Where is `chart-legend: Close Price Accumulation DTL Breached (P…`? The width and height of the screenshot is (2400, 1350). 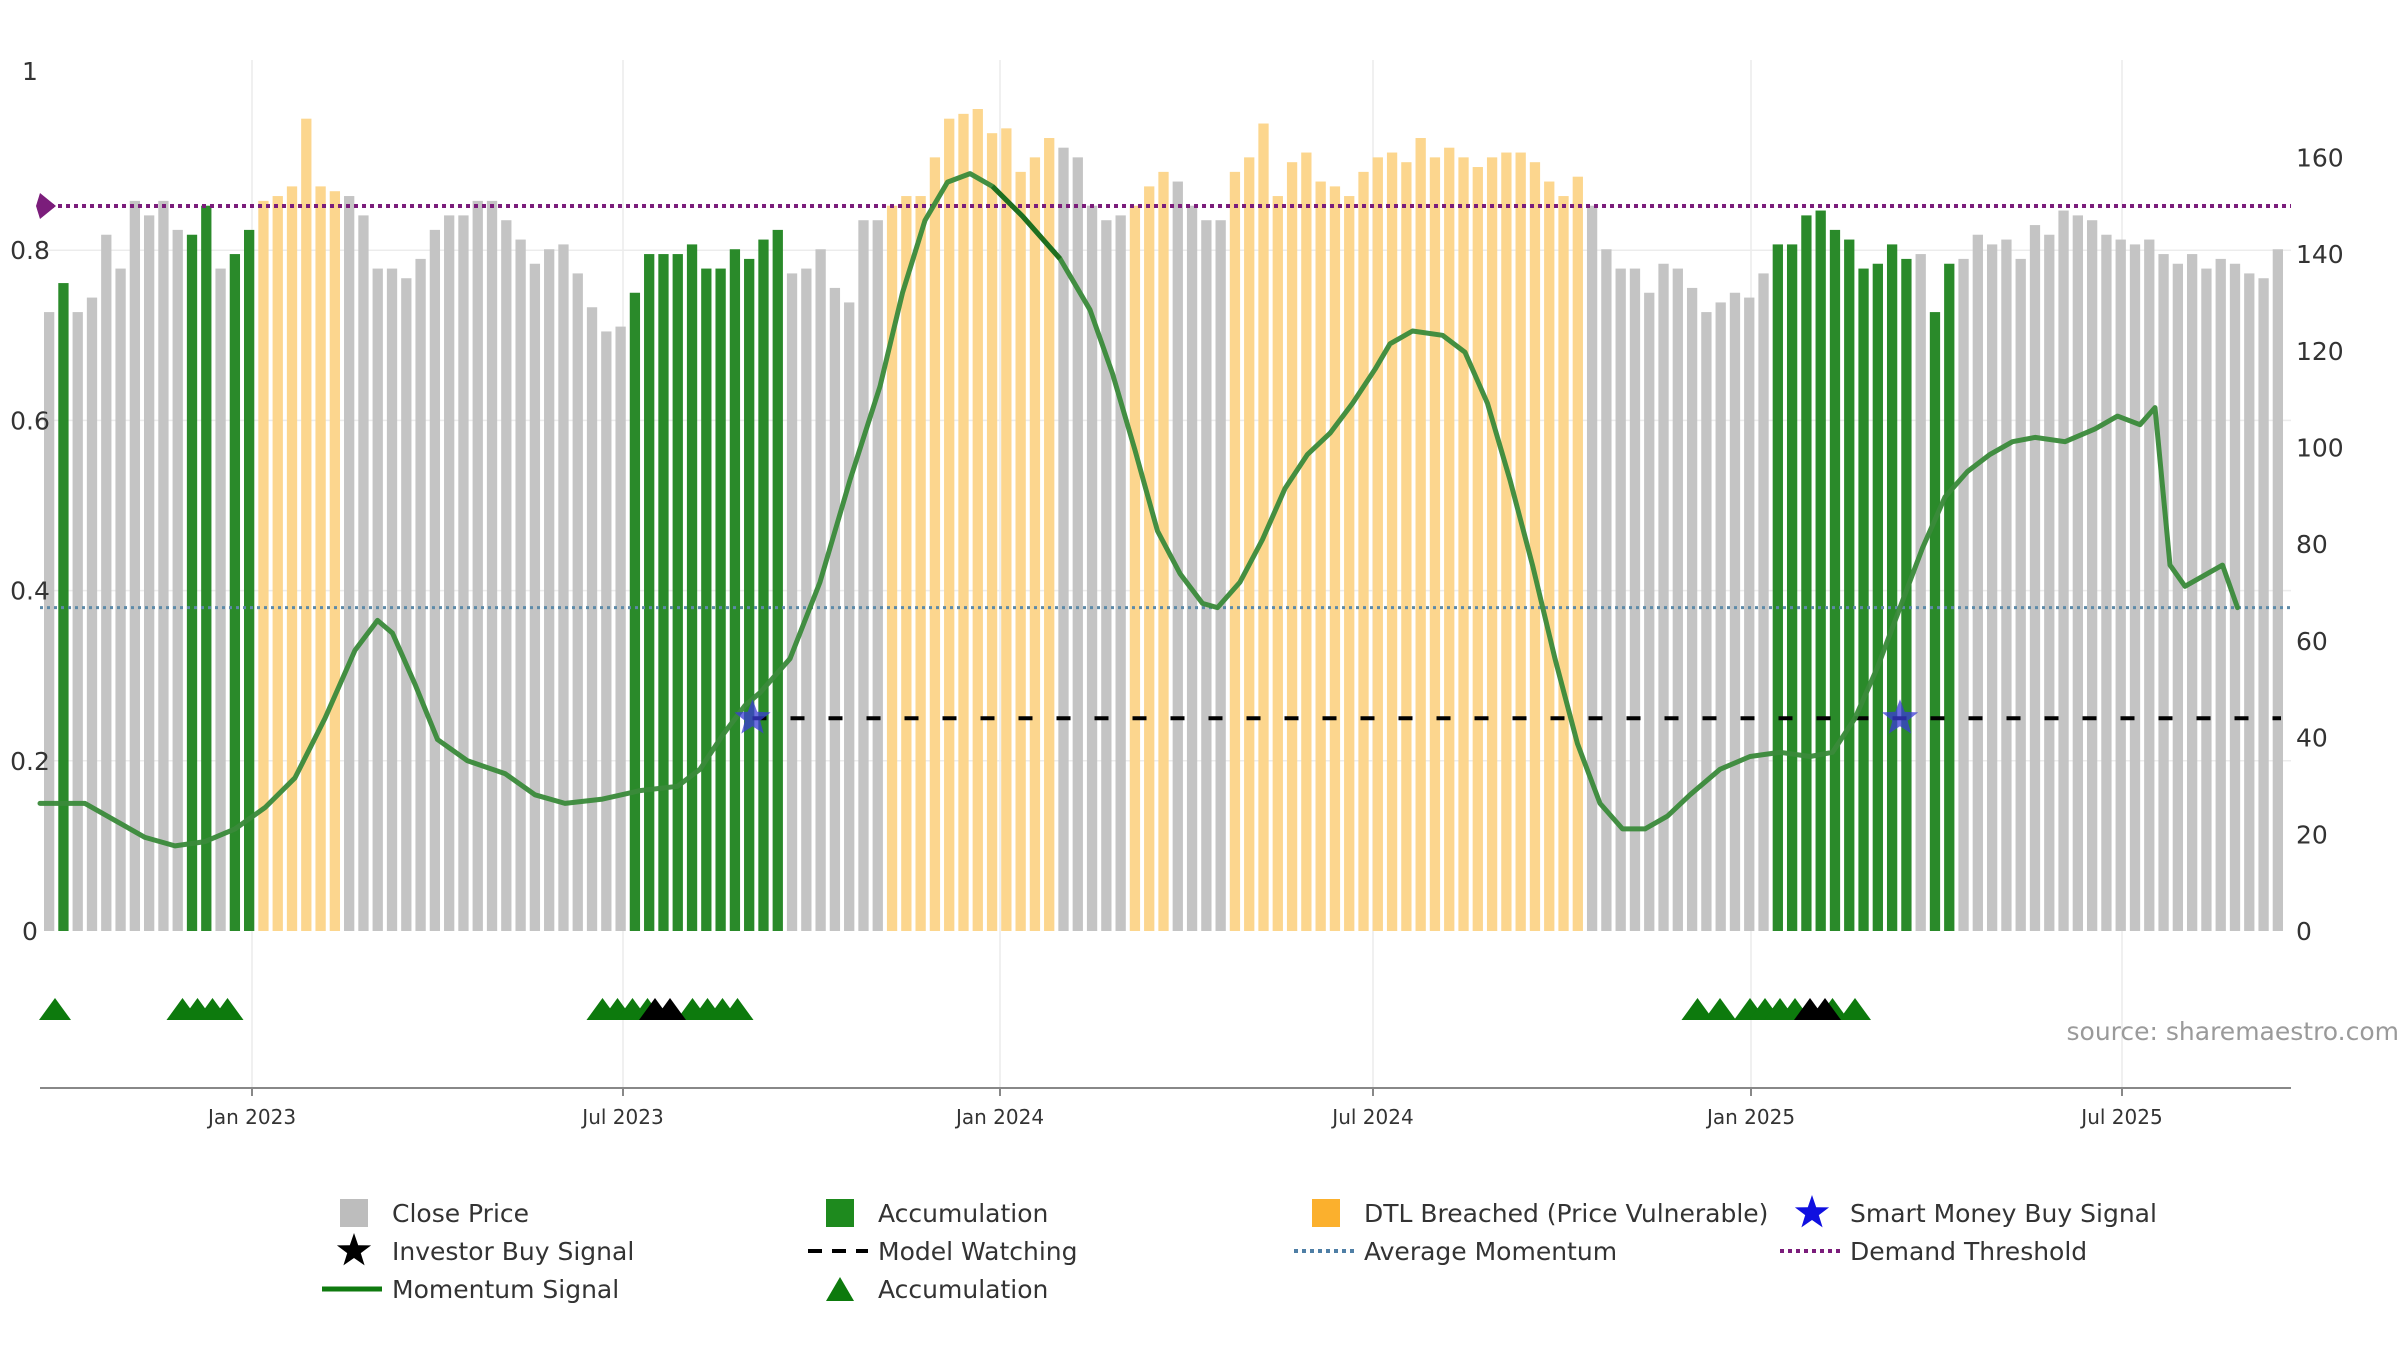 chart-legend: Close Price Accumulation DTL Breached (P… is located at coordinates (1200, 1265).